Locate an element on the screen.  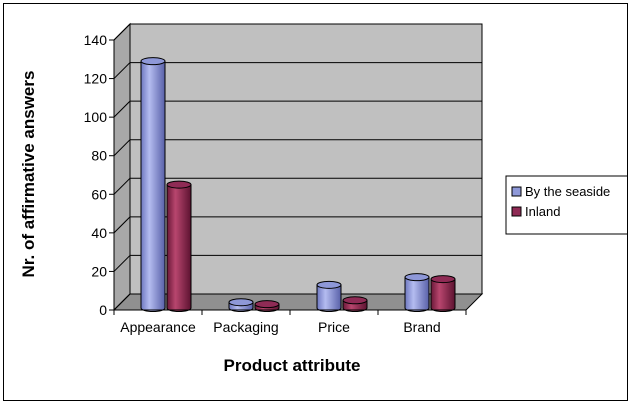
y-tick-label: 80 is located at coordinates (99, 156).